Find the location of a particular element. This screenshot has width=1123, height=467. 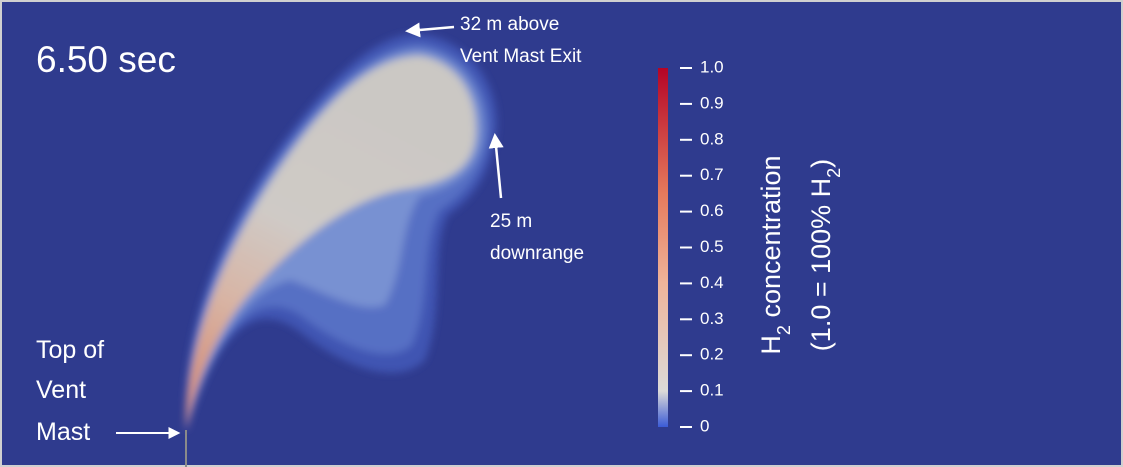

colorbar: 1.0 0.9 0.8 0.7 0.6 0.5 0.4 0.3 0.2 0.1 0 is located at coordinates (691, 246).